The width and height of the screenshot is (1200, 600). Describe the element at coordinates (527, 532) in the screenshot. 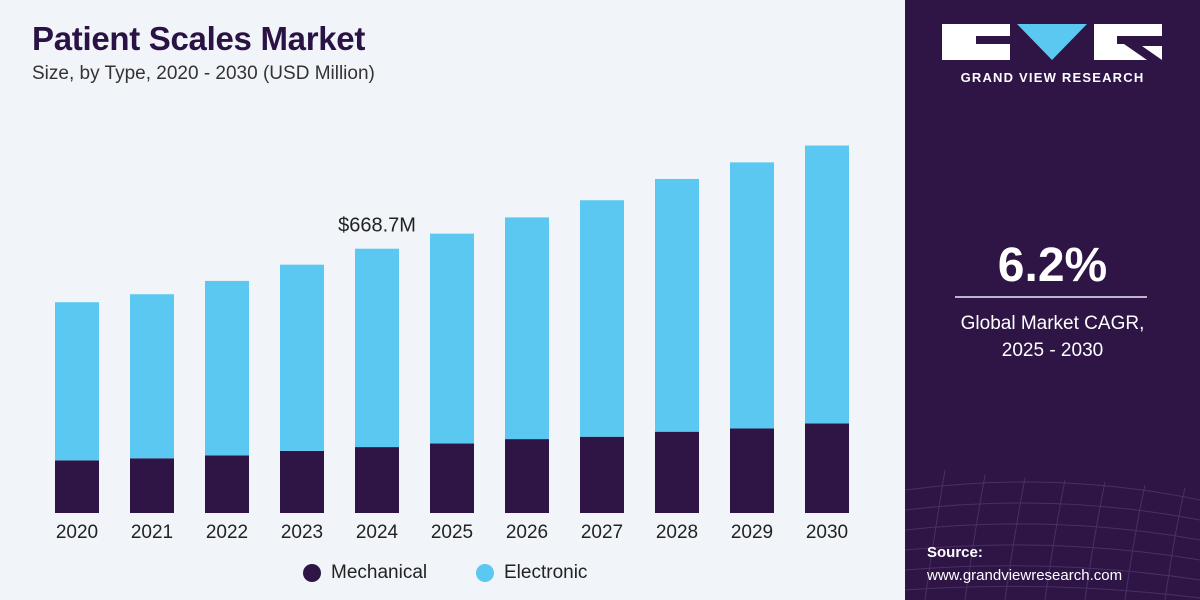

I see `x-tick-label-2026: 2026` at that location.